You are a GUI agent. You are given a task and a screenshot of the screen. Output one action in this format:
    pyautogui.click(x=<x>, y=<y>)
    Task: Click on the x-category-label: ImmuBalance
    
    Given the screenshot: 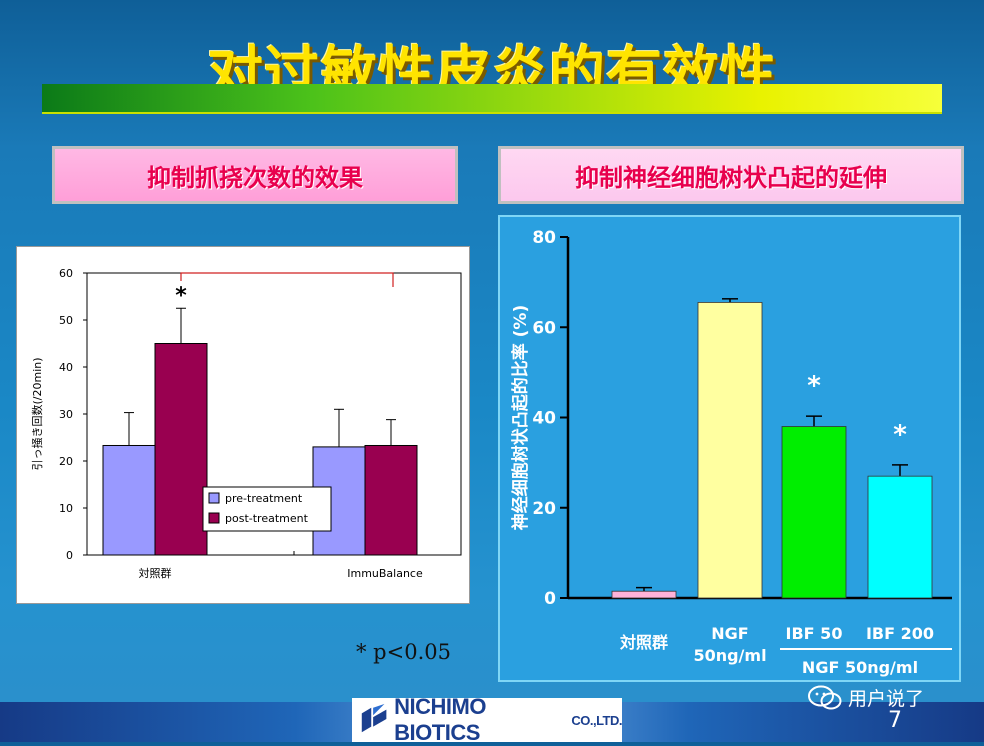 What is the action you would take?
    pyautogui.click(x=385, y=573)
    